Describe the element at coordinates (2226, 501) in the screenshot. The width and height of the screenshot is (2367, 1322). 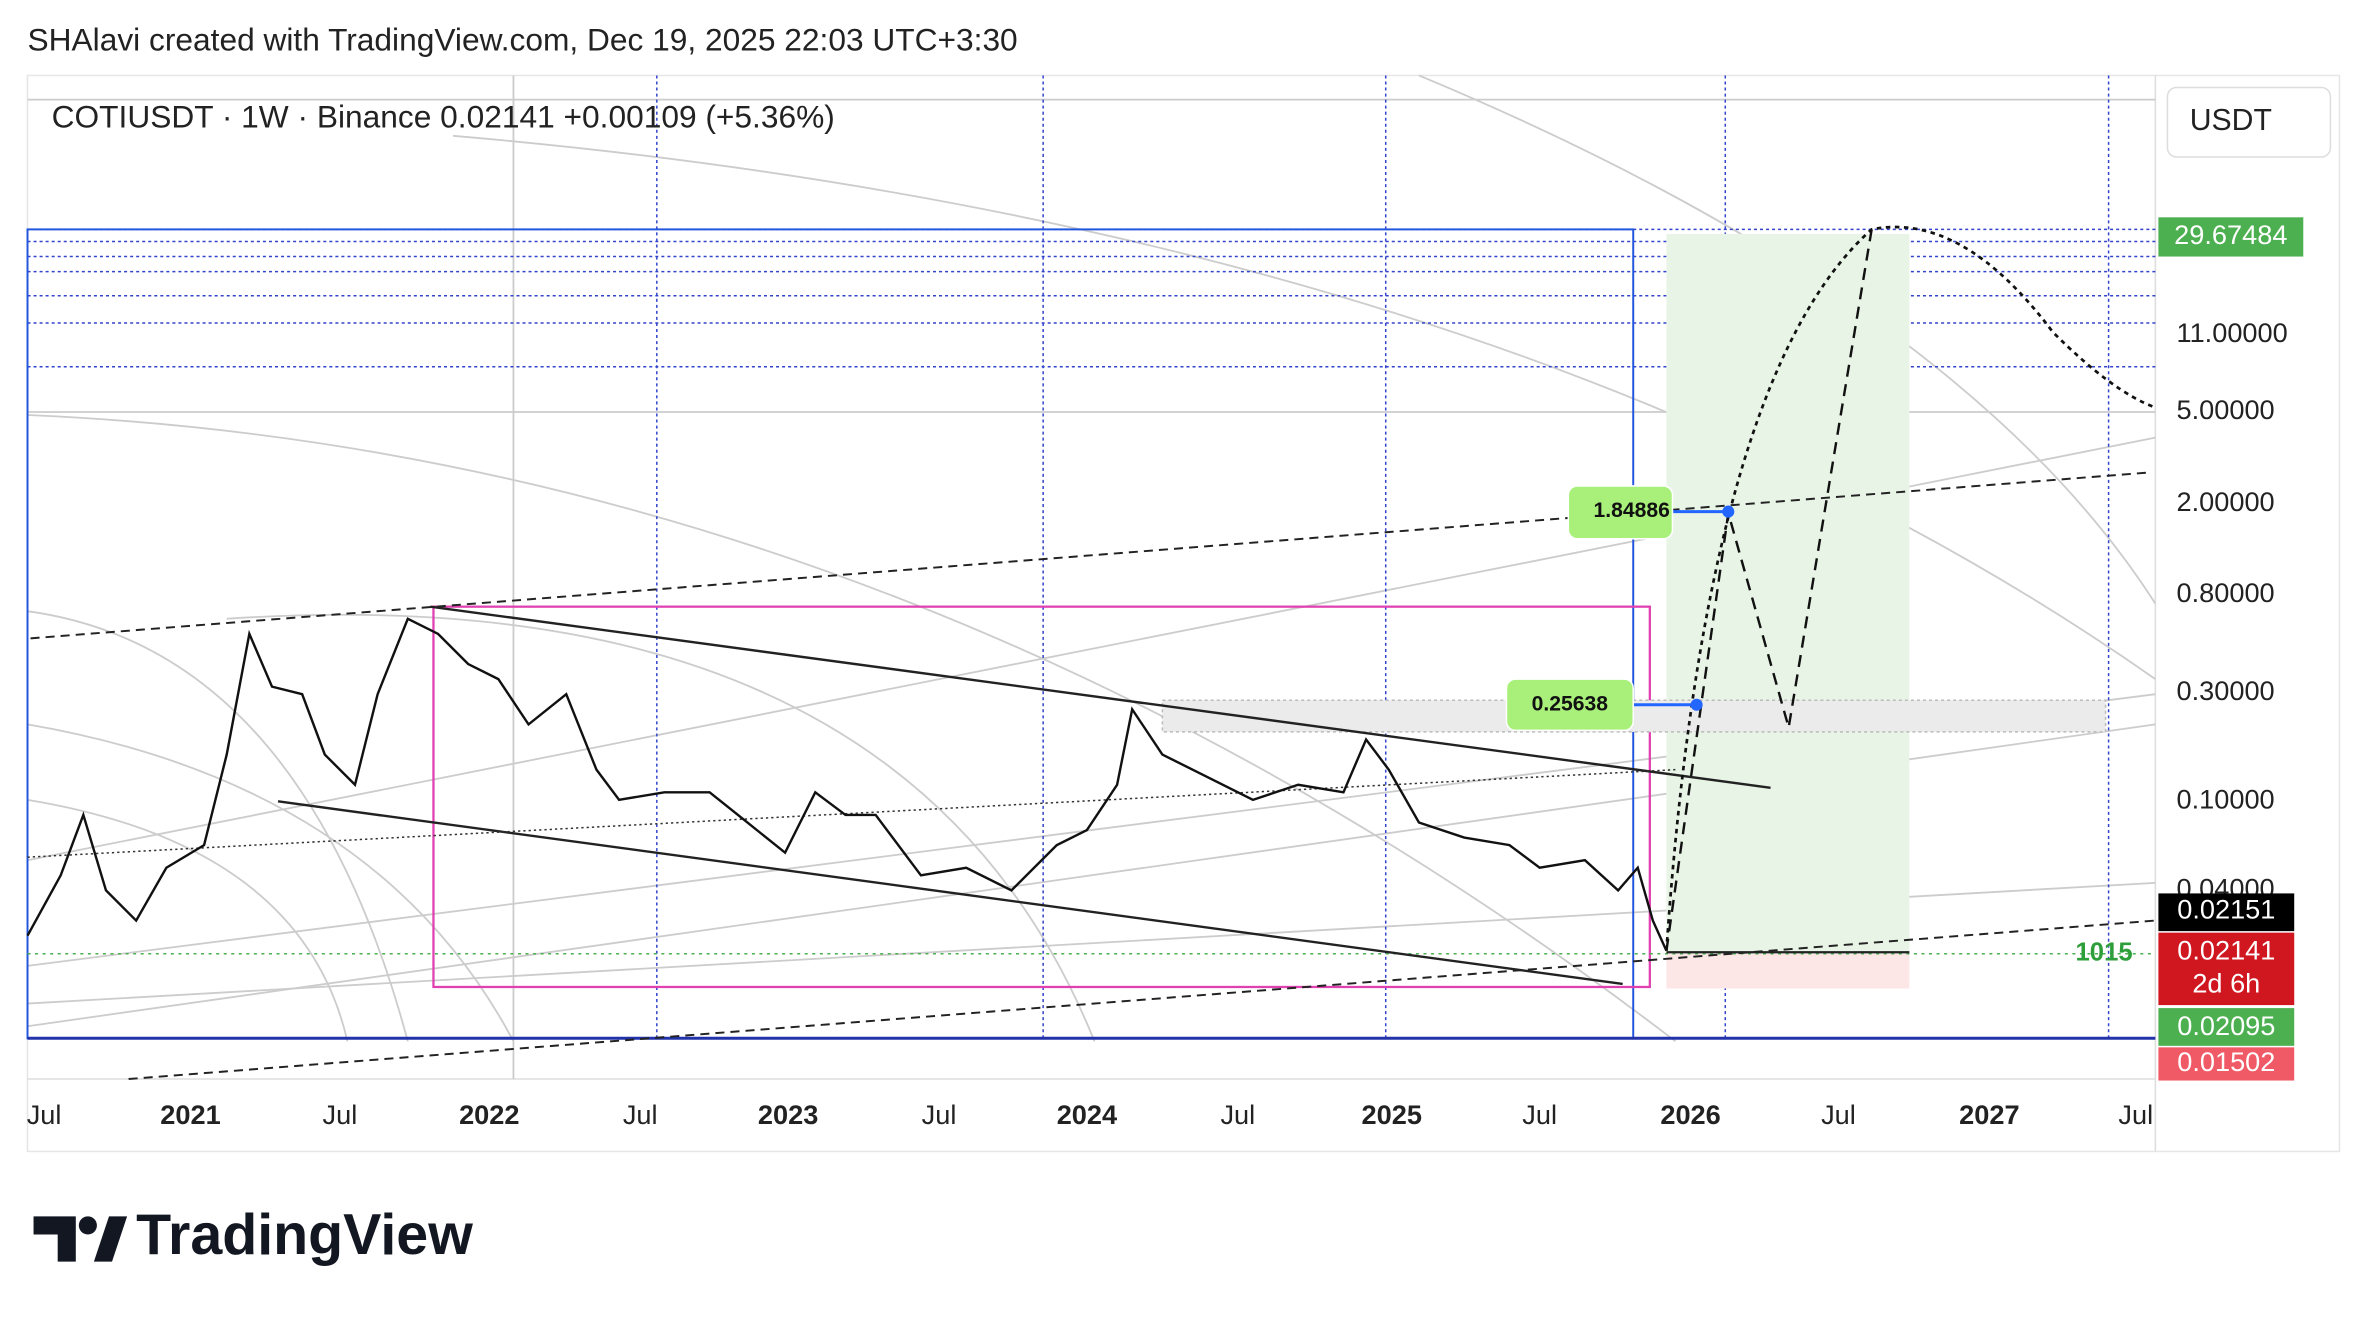
I see `price-label: 2.00000` at that location.